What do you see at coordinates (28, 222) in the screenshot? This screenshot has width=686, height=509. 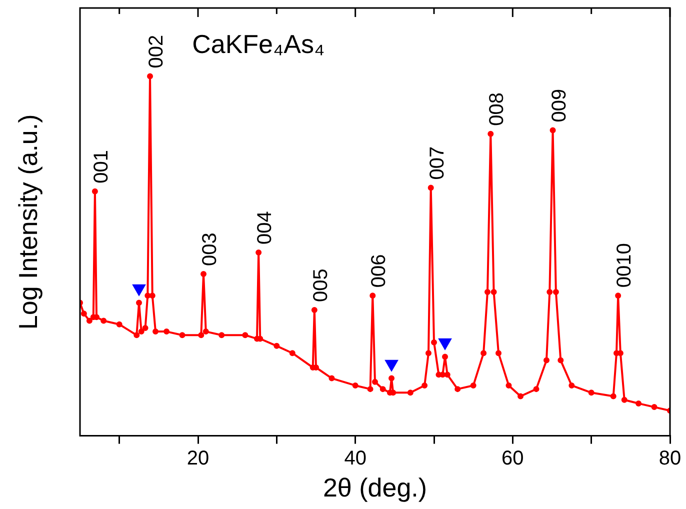 I see `y-axis-title: Log Intensity (a.u.)` at bounding box center [28, 222].